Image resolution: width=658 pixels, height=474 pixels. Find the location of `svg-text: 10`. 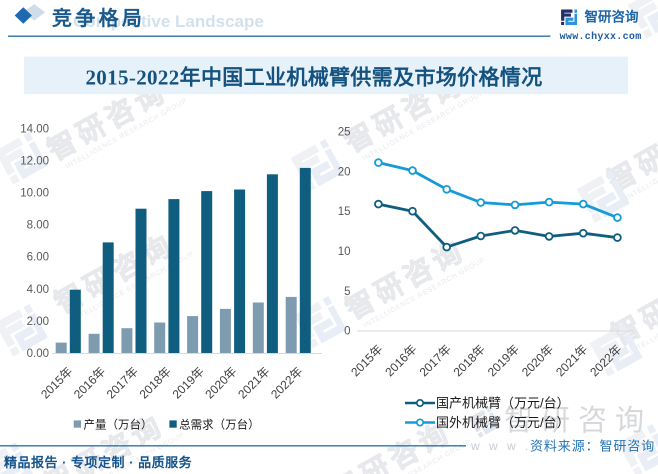

svg-text: 10 is located at coordinates (344, 252).